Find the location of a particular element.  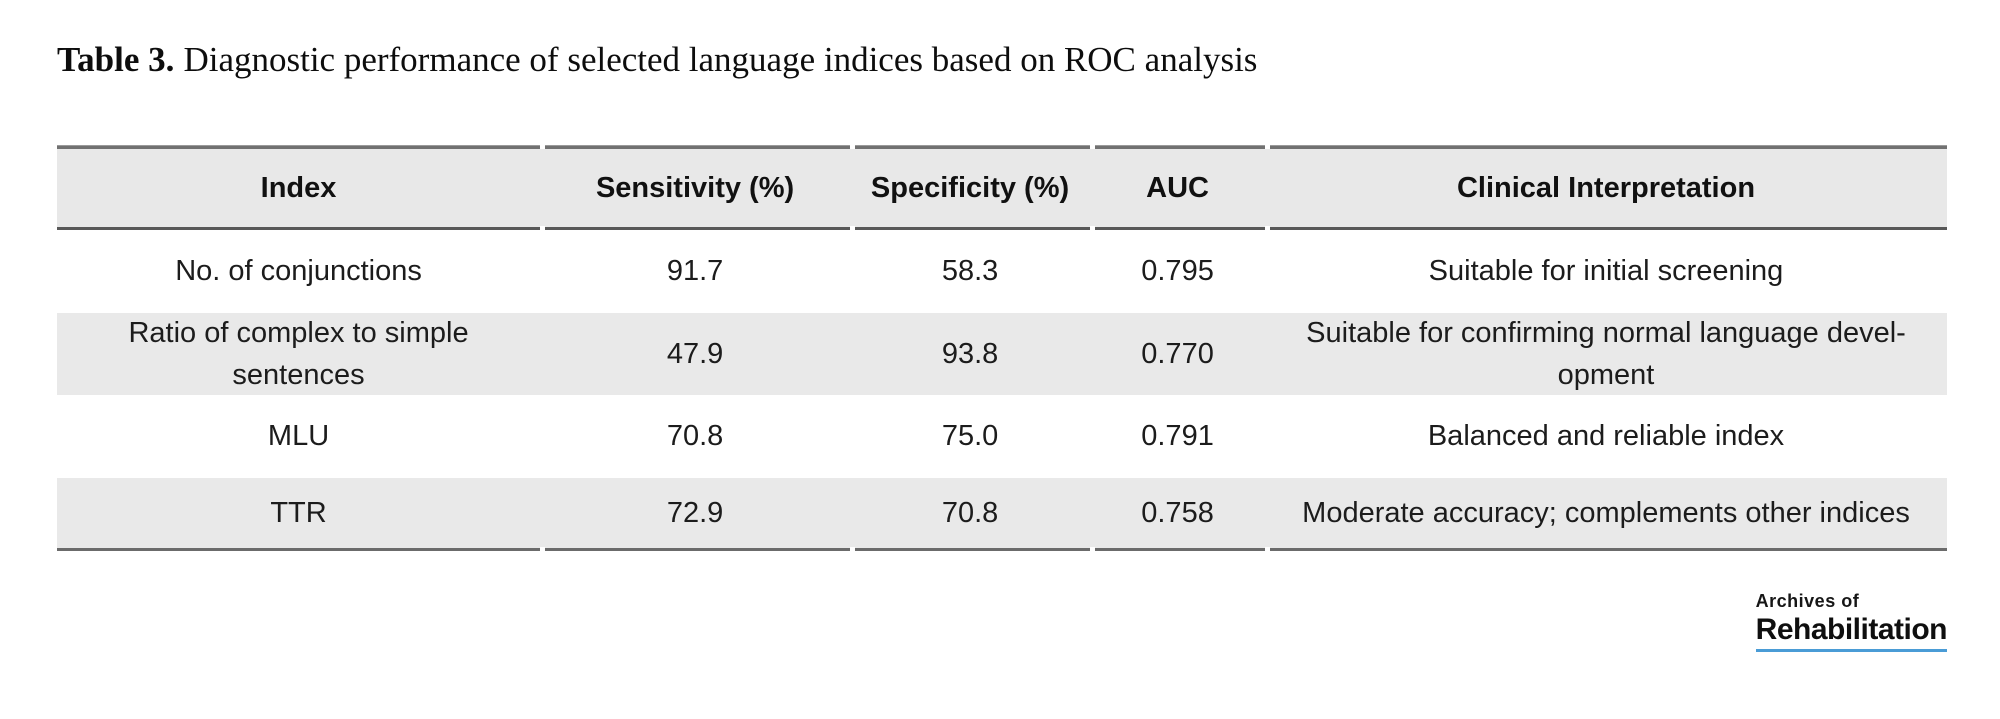

cell-index: MLU is located at coordinates (298, 436).